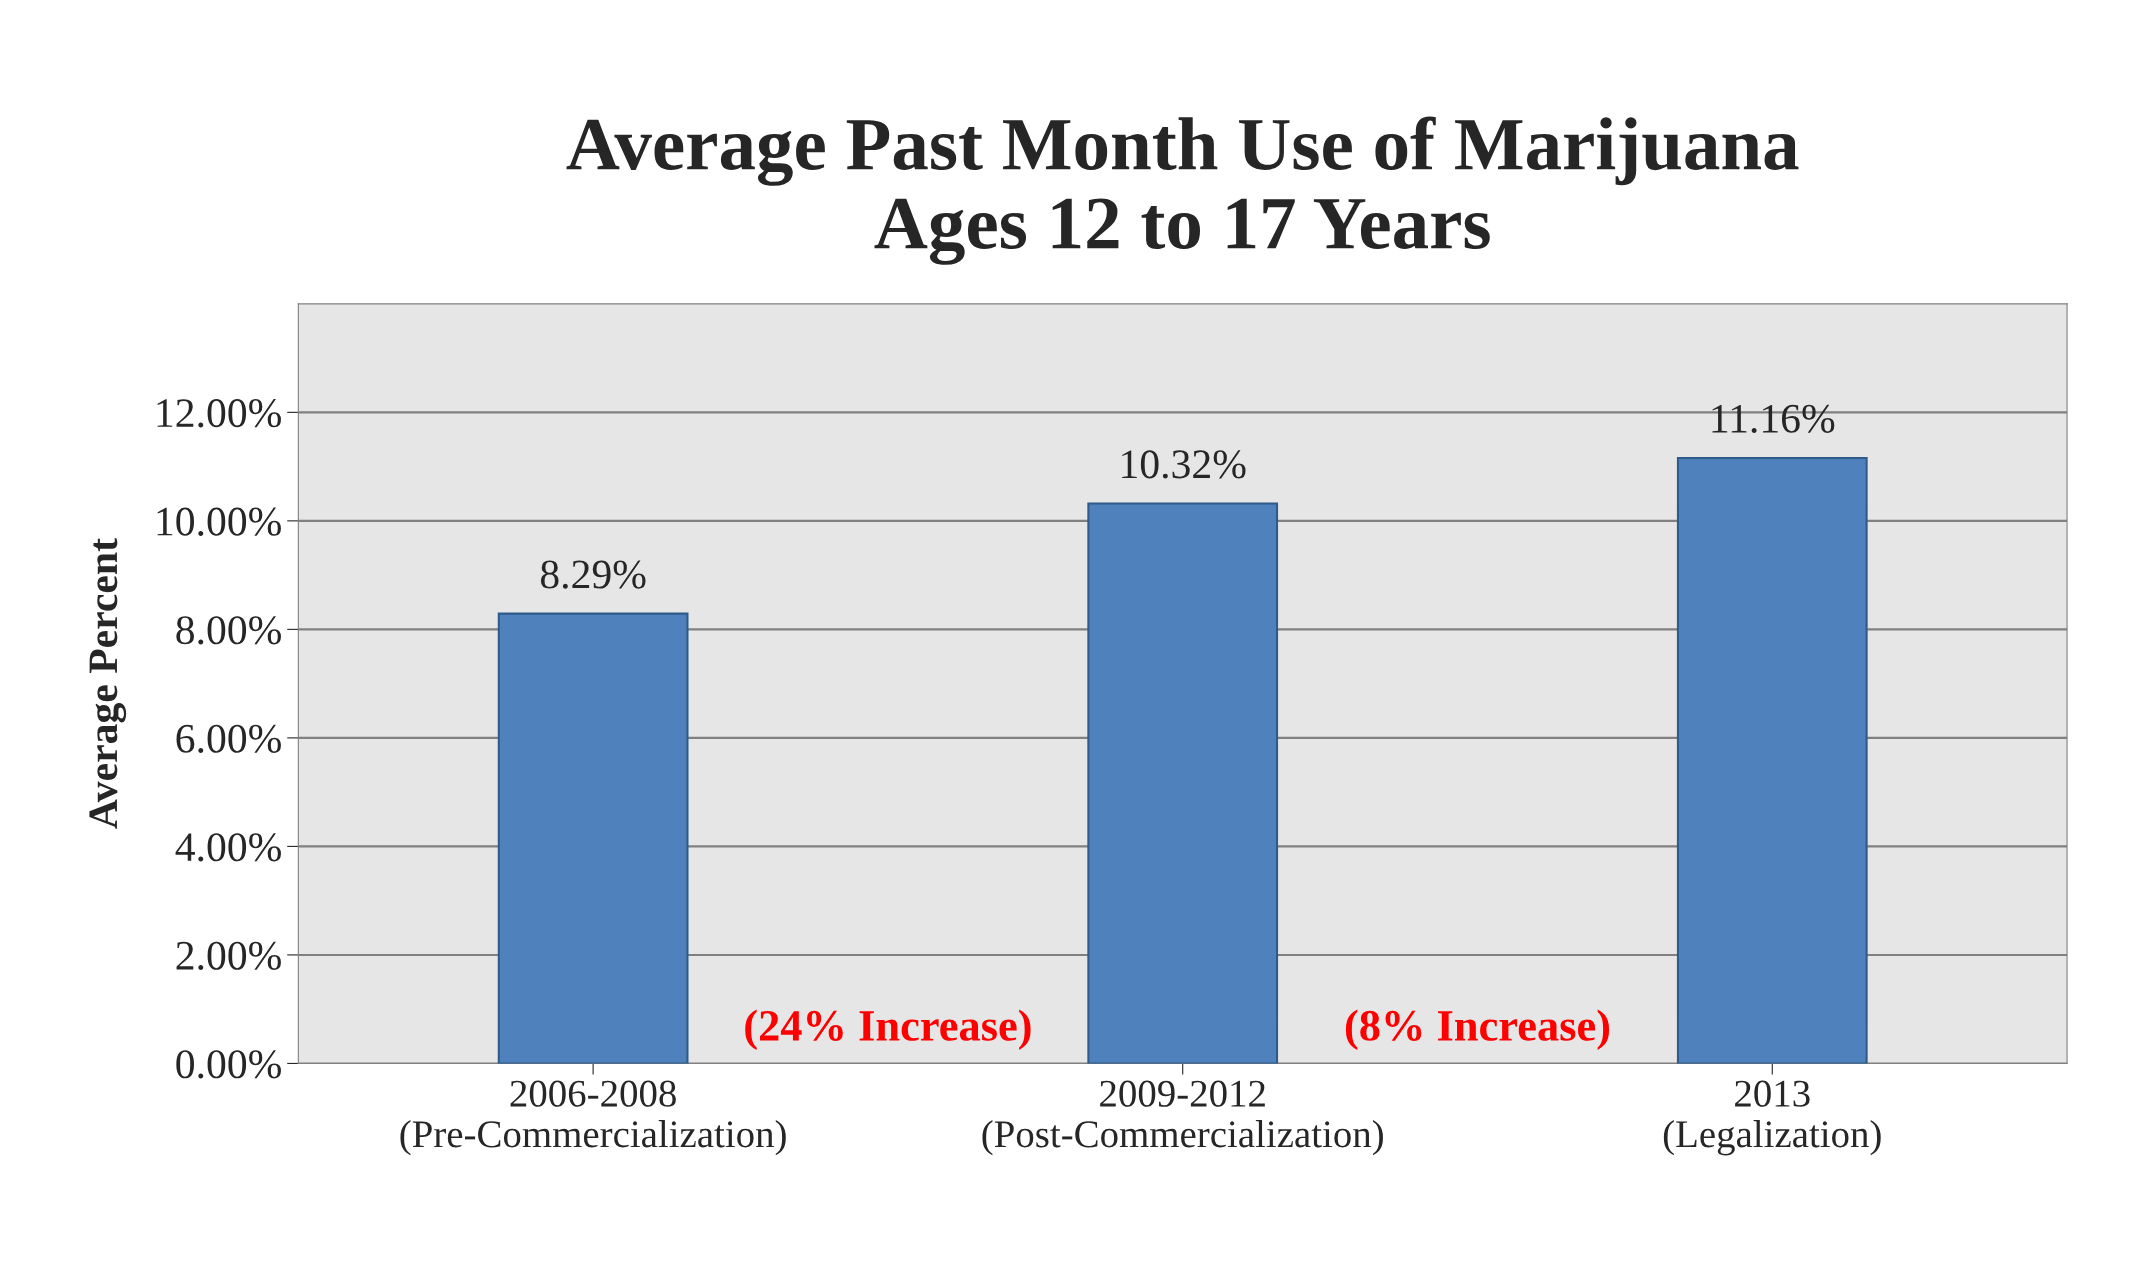 The image size is (2131, 1266). Describe the element at coordinates (228, 1064) in the screenshot. I see `y-tick-label: 0.00%` at that location.